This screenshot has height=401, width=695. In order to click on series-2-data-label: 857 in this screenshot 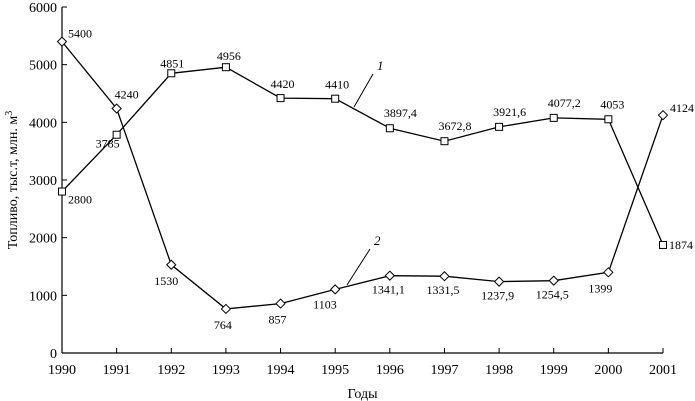, I will do `click(278, 320)`.